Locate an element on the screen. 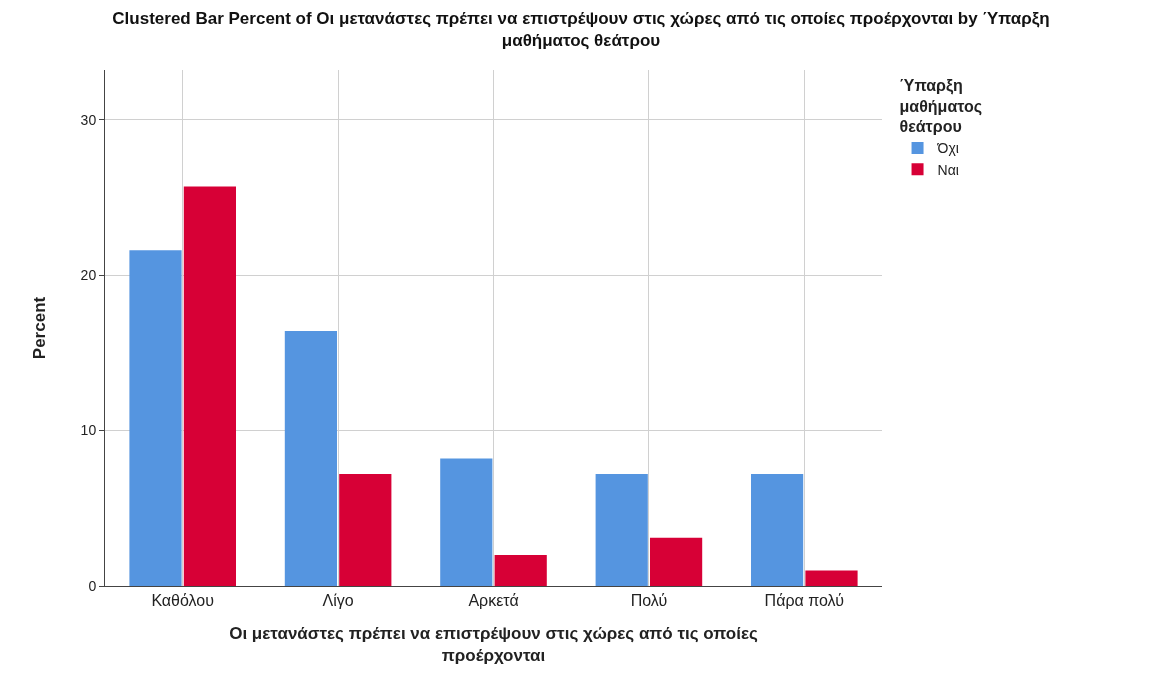 This screenshot has height=686, width=1162. y-tick-label: 20 is located at coordinates (88, 275).